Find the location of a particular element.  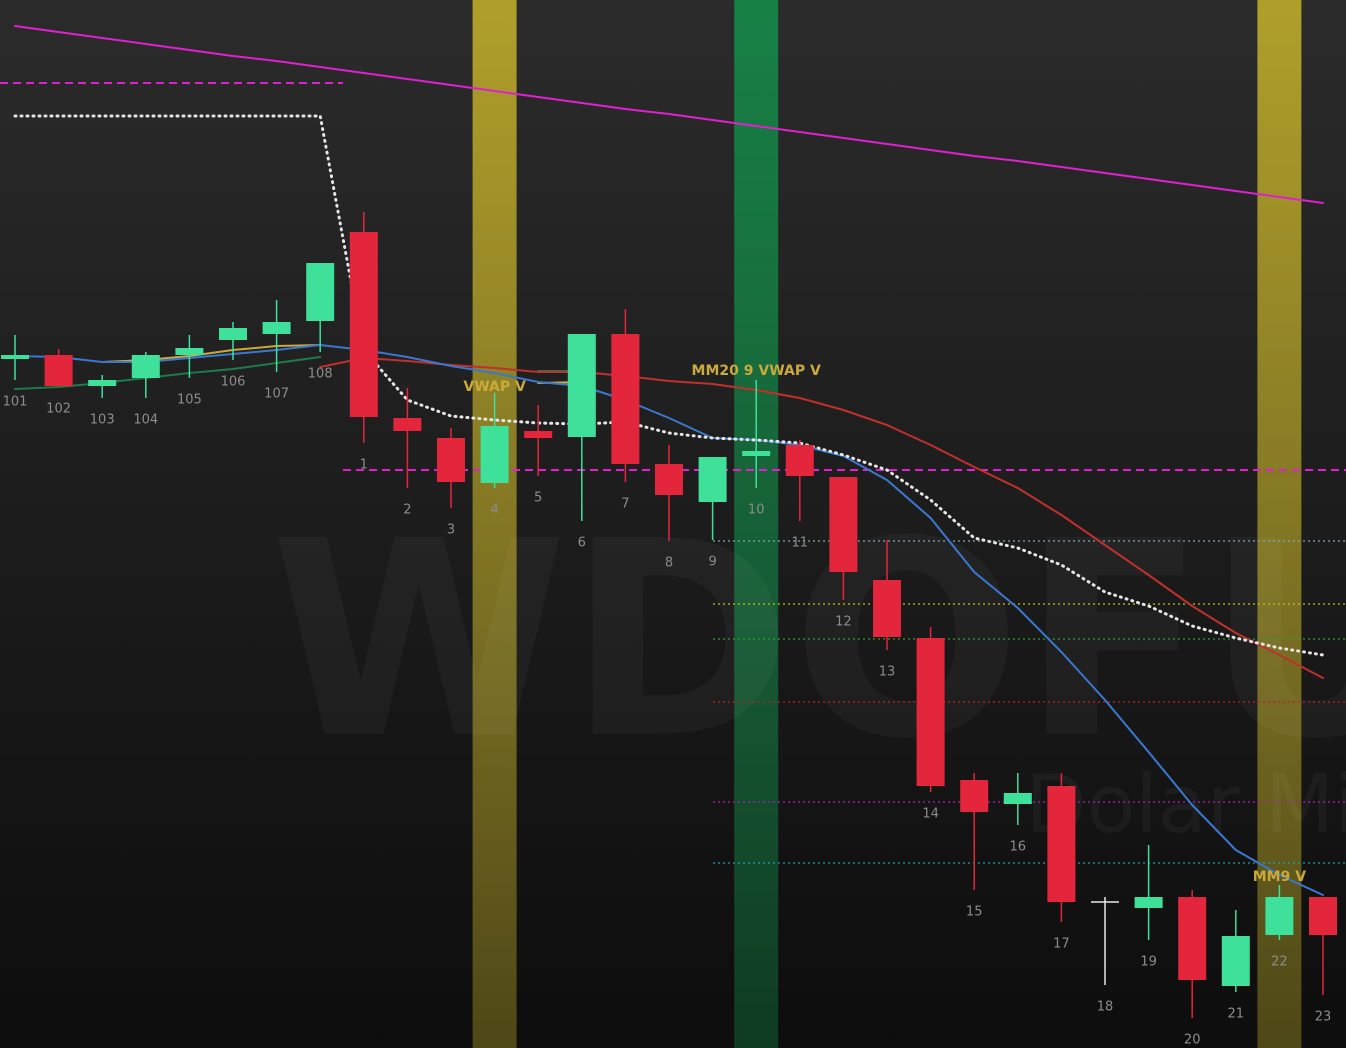

candle-label: 20 is located at coordinates (1192, 1040).